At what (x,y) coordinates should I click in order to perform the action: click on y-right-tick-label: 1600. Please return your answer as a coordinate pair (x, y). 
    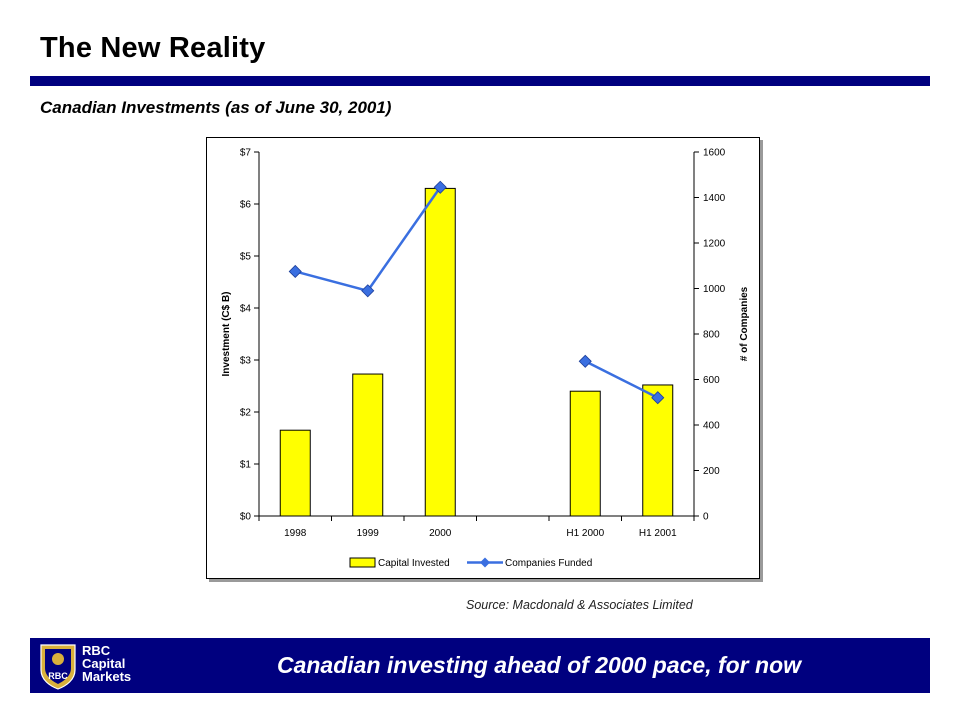
    Looking at the image, I should click on (714, 153).